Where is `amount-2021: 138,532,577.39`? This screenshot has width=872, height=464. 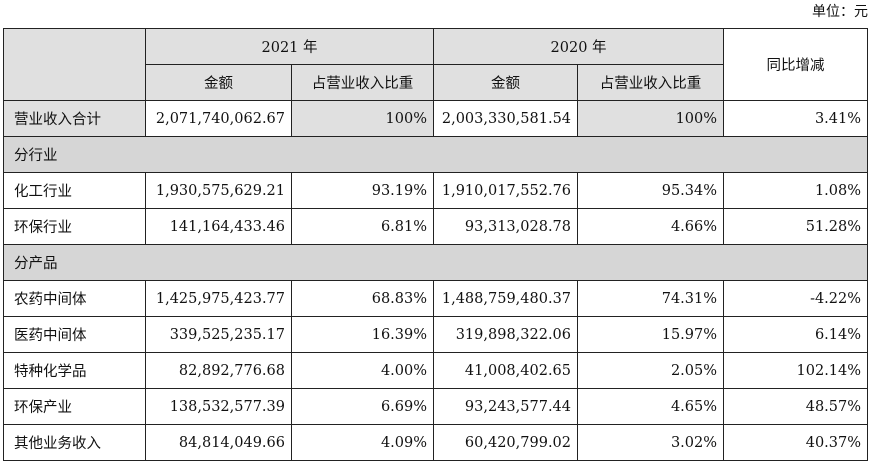 amount-2021: 138,532,577.39 is located at coordinates (218, 406).